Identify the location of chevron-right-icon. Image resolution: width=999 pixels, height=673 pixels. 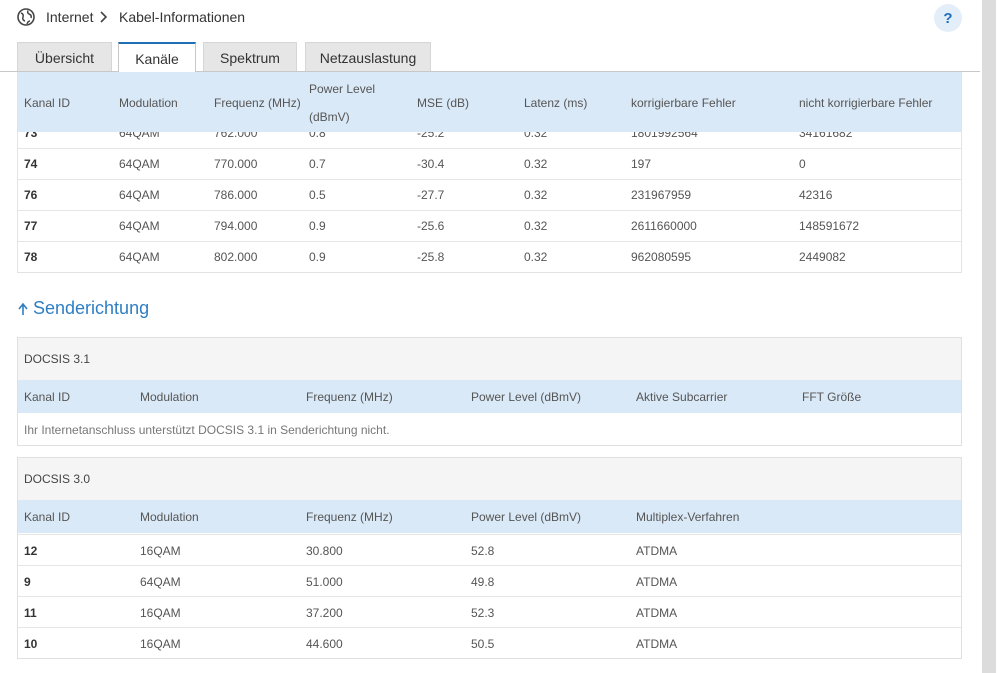
(104, 17).